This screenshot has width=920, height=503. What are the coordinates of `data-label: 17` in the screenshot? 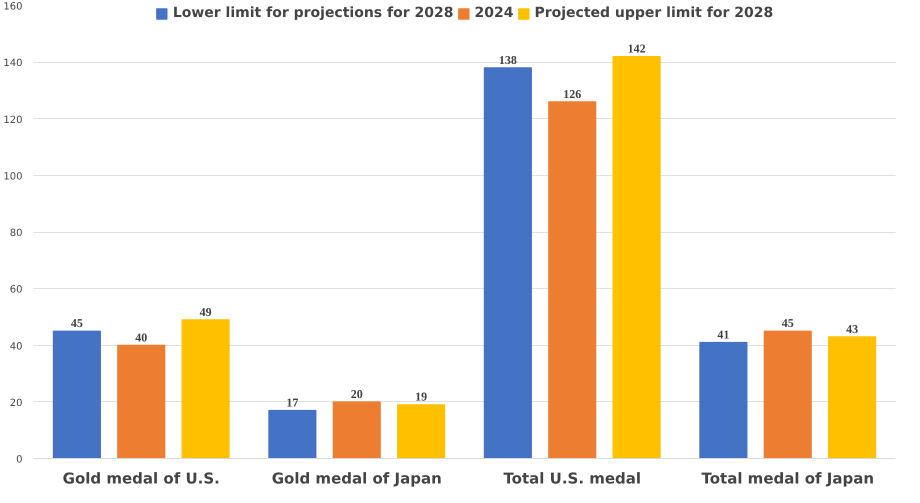 It's located at (292, 402).